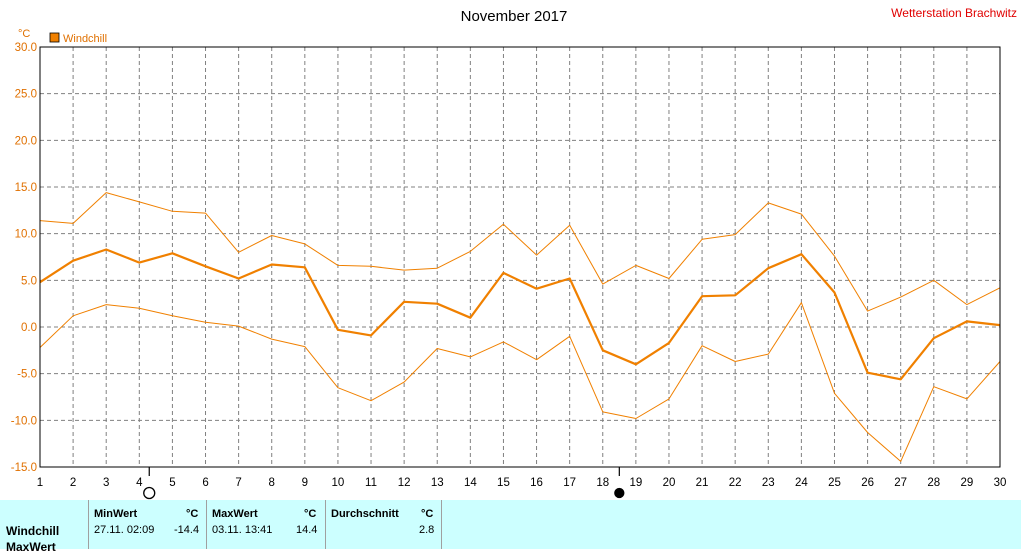 The width and height of the screenshot is (1021, 554). I want to click on chart-title: November 2017, so click(514, 16).